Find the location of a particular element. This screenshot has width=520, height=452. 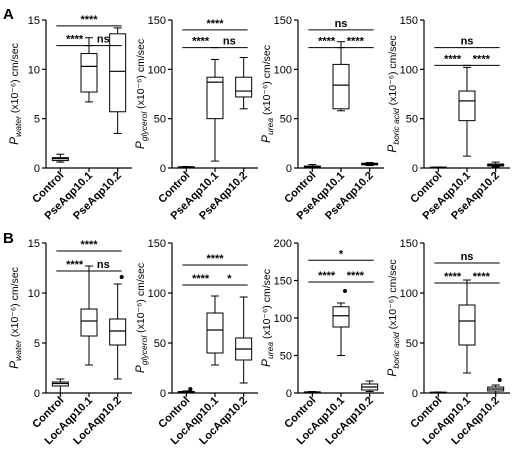

y-axis-label-subscript: boric acid is located at coordinates (396, 126).